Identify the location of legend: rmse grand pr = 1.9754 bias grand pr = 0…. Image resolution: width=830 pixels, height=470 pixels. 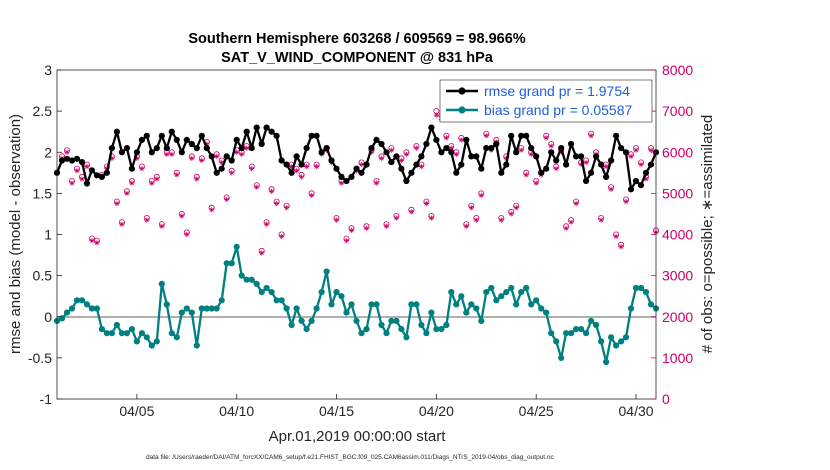
(546, 101).